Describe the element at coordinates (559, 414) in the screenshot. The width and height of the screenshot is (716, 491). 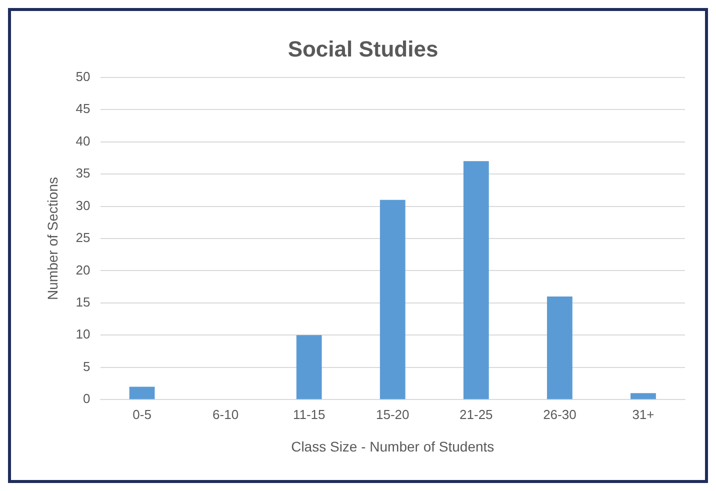
I see `x-tick-label: 26-30` at that location.